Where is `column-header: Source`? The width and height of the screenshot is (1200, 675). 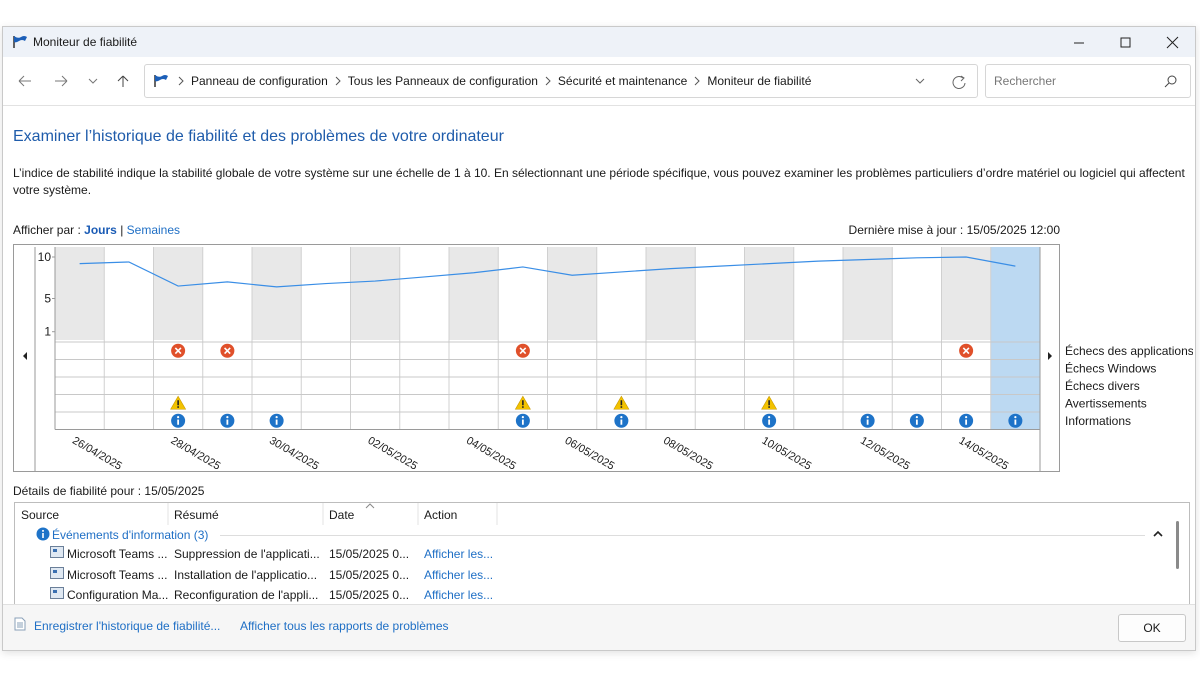
column-header: Source is located at coordinates (40, 515).